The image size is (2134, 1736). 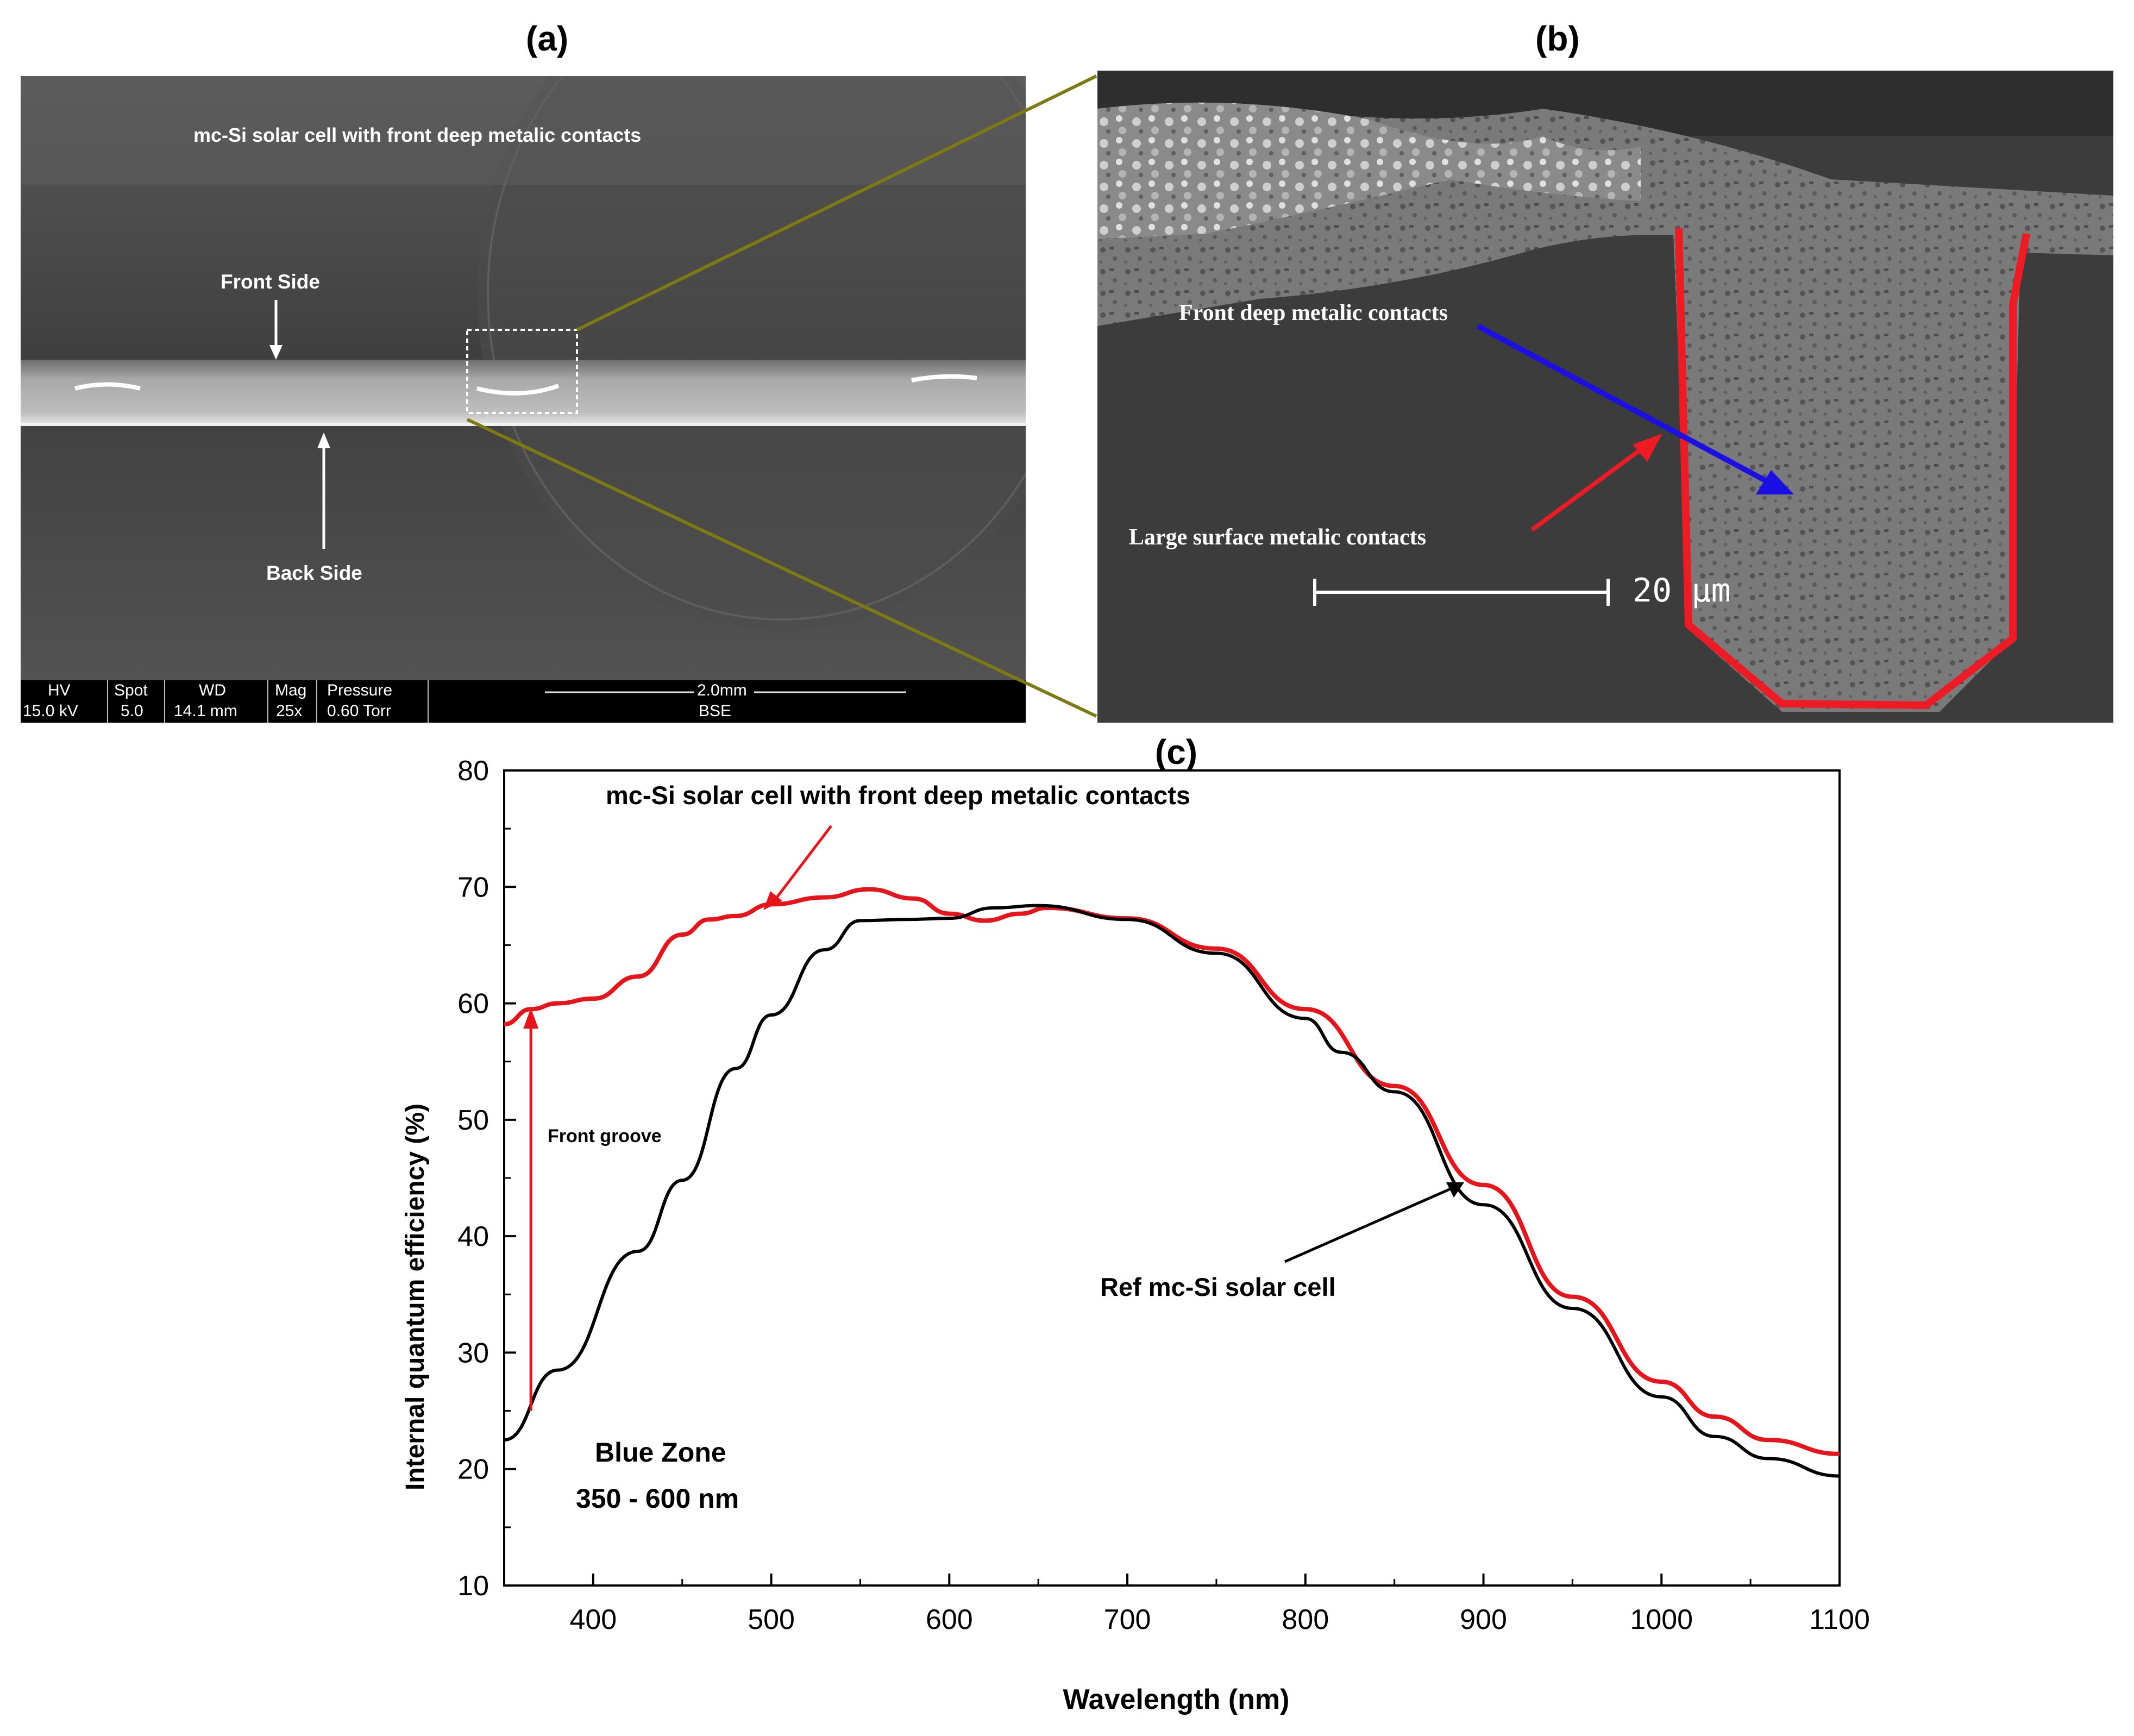 What do you see at coordinates (722, 690) in the screenshot?
I see `sem-bar-scale: 2.0mm` at bounding box center [722, 690].